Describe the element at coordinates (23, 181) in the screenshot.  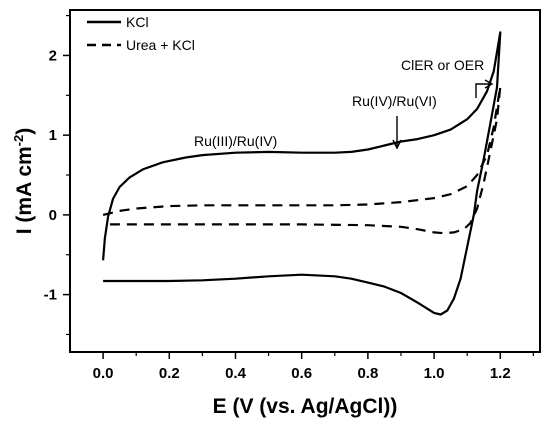
I see `y-axis-title: I (mA cm-2)` at that location.